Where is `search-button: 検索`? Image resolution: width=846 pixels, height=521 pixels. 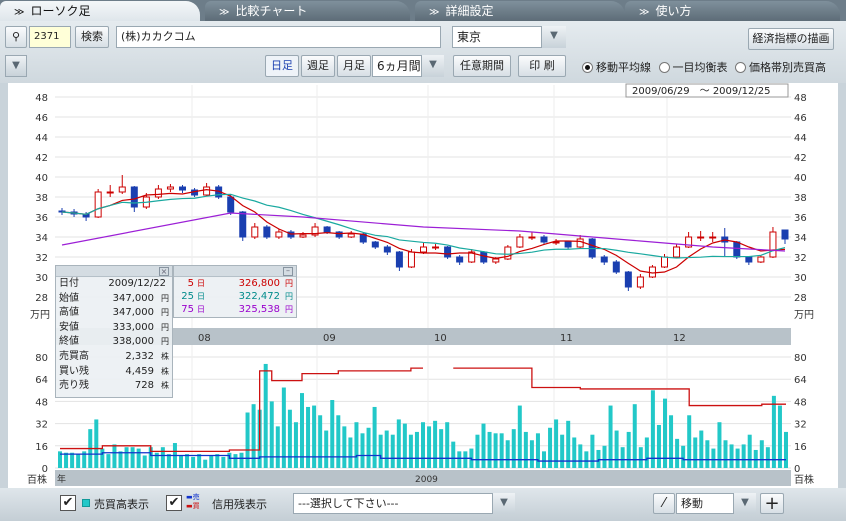 search-button: 検索 is located at coordinates (92, 37).